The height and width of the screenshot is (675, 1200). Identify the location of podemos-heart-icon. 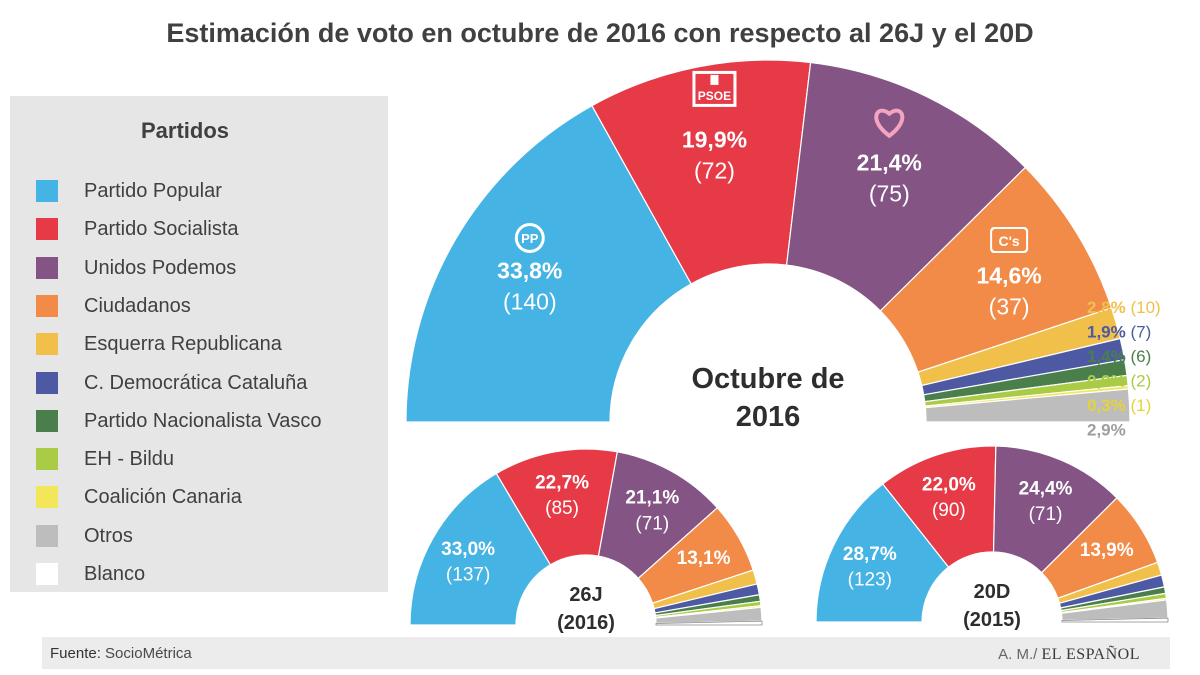
(889, 123).